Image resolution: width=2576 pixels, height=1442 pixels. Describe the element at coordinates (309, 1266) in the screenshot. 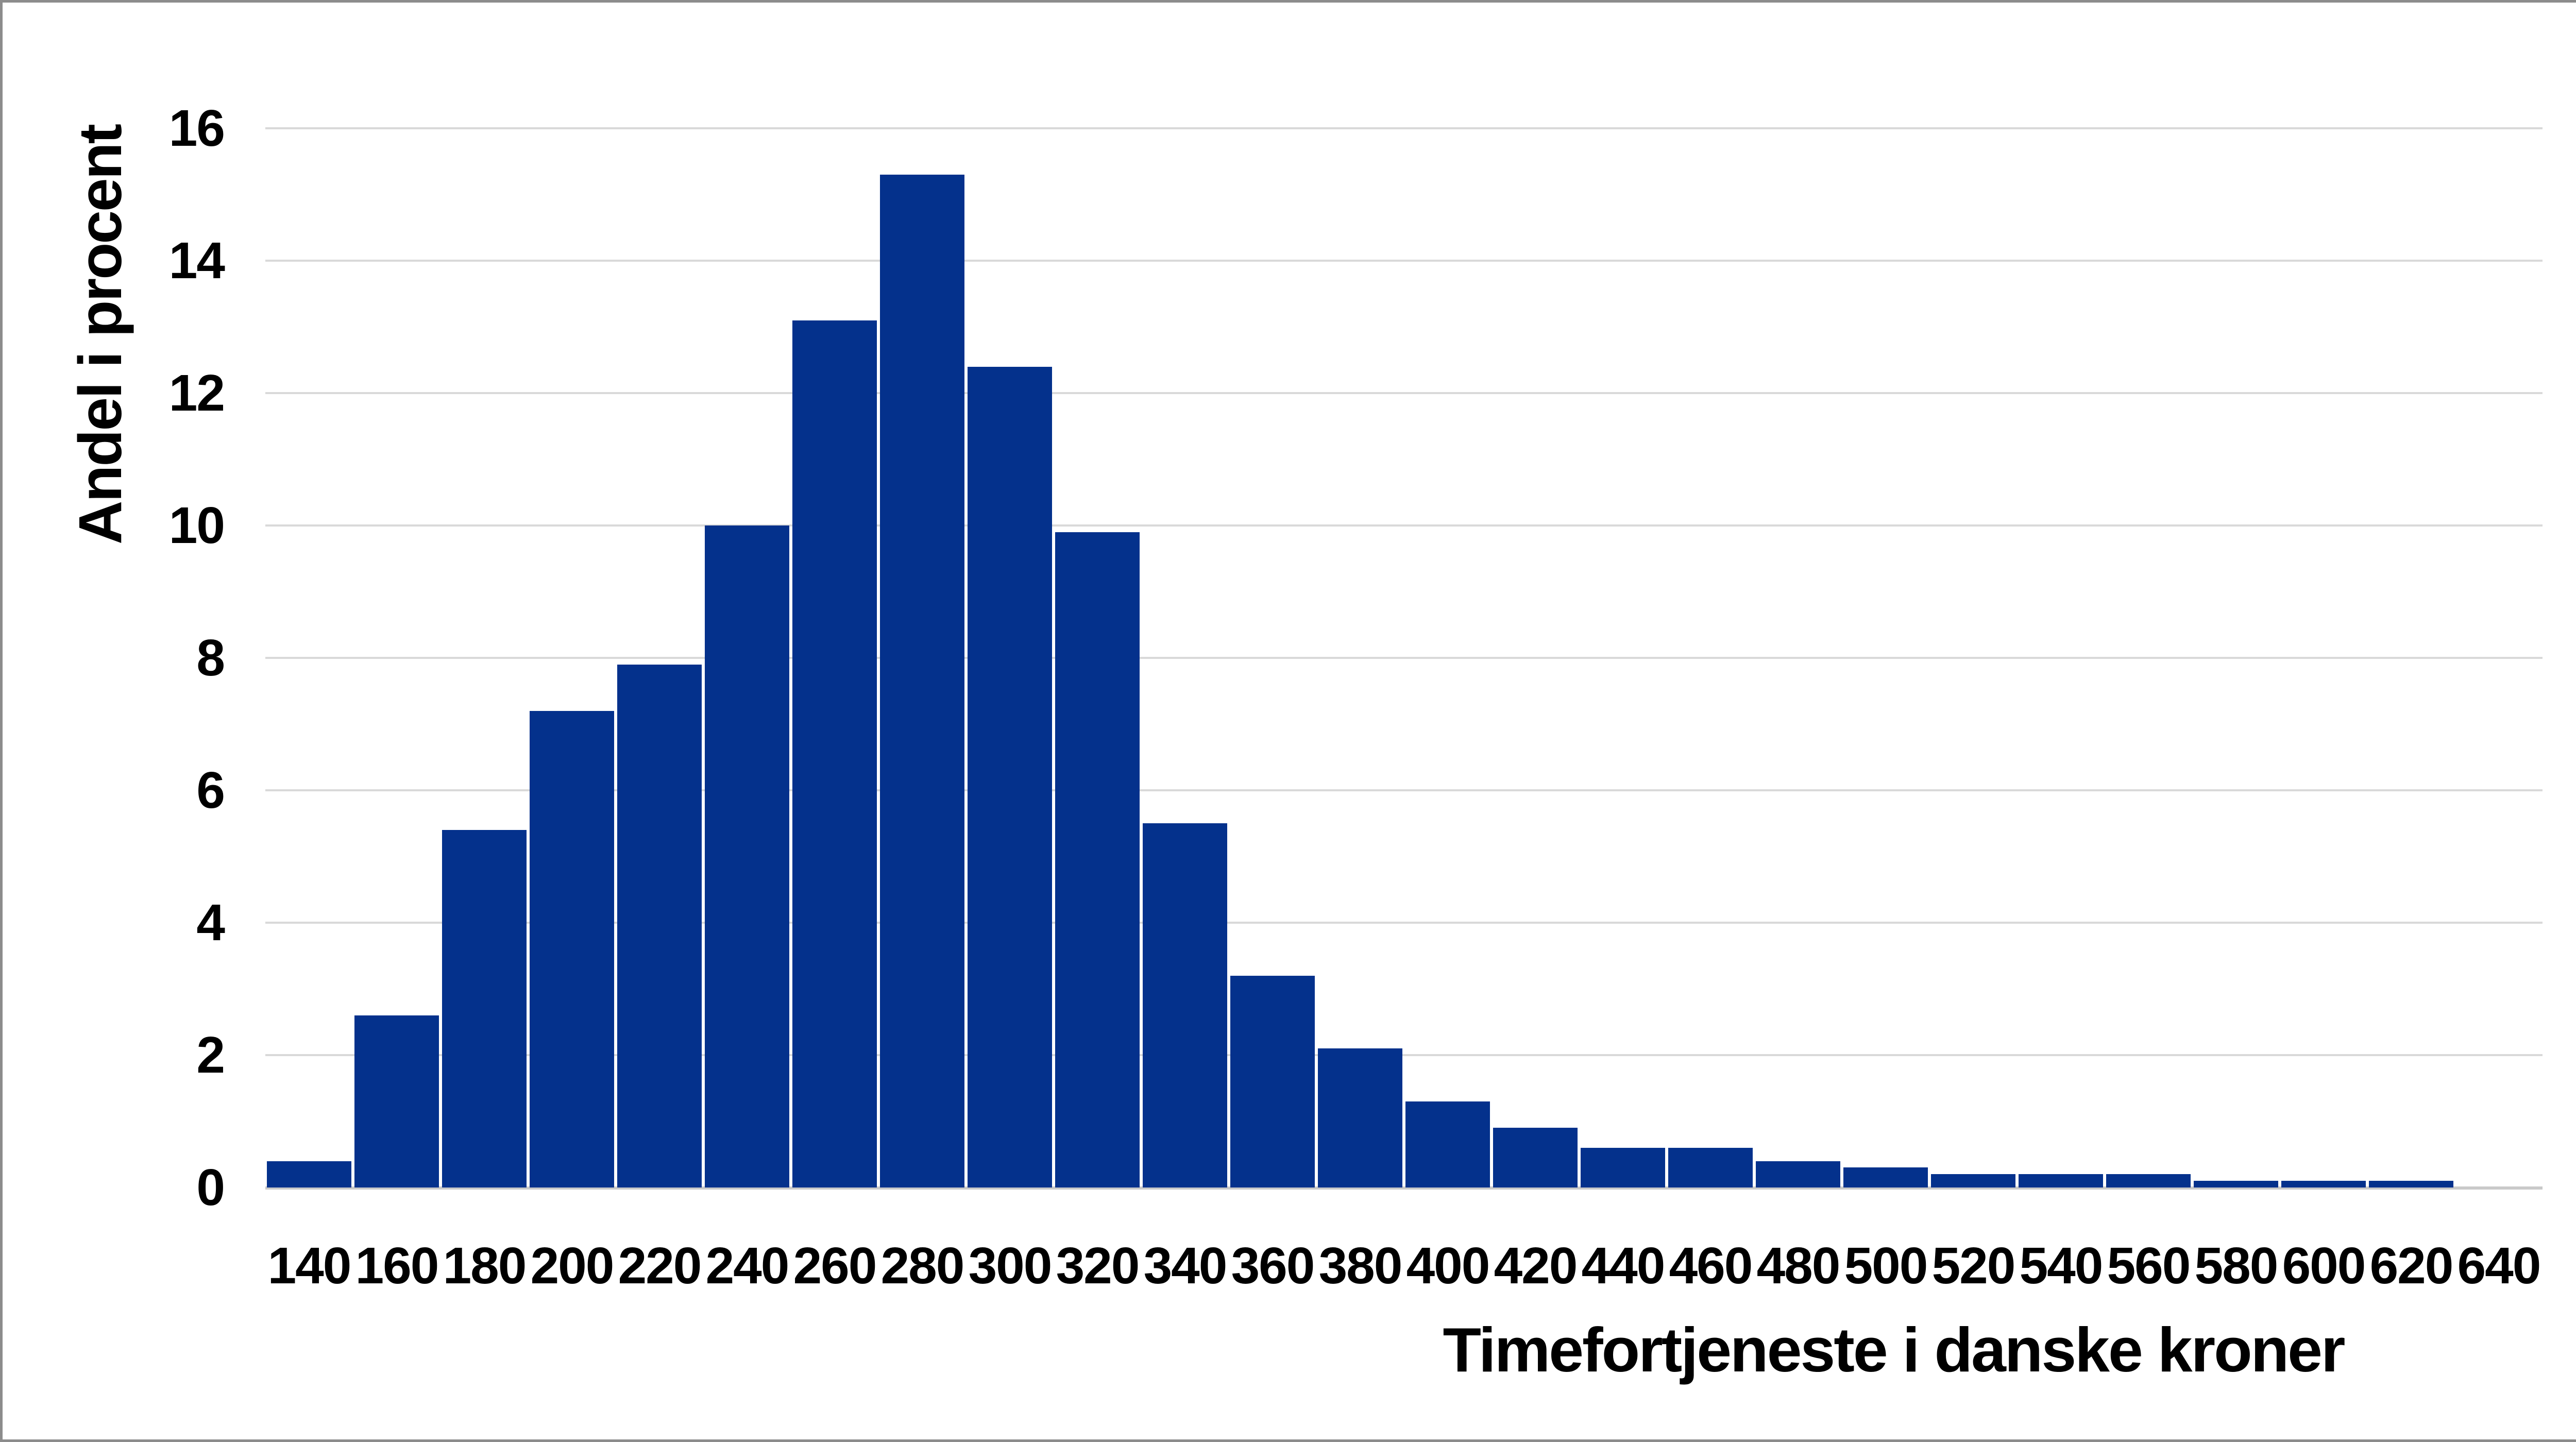

I see `x-tick-label-140: 140` at that location.